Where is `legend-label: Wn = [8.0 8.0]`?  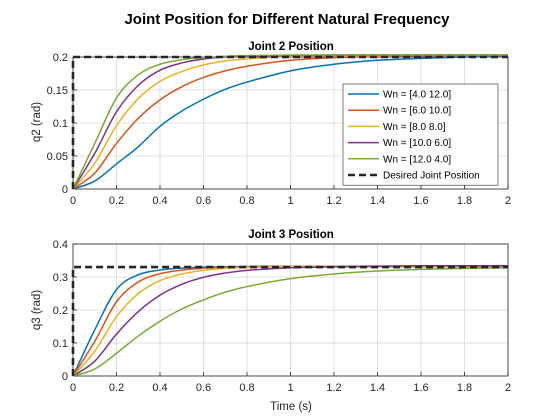
legend-label: Wn = [8.0 8.0] is located at coordinates (414, 127).